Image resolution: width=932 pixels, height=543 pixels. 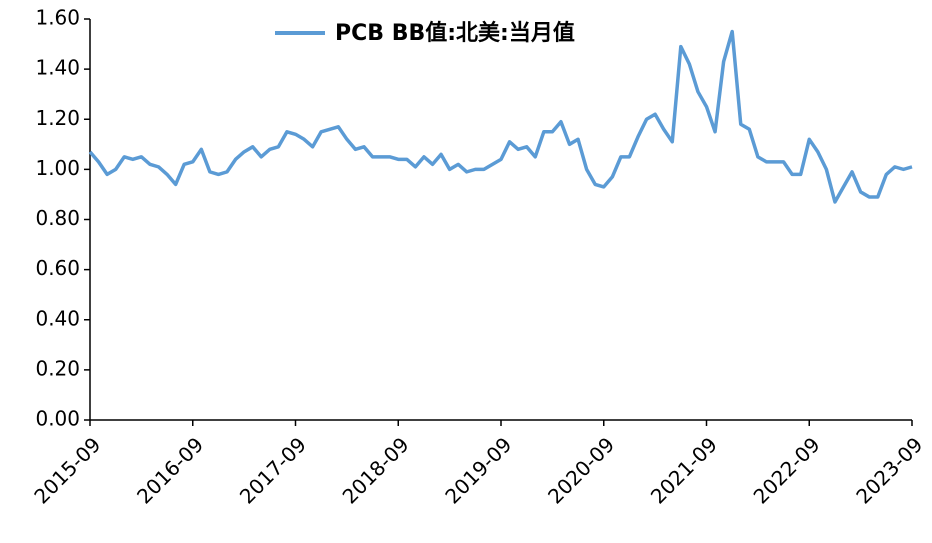 What do you see at coordinates (57, 18) in the screenshot?
I see `y-tick-label: 1.60` at bounding box center [57, 18].